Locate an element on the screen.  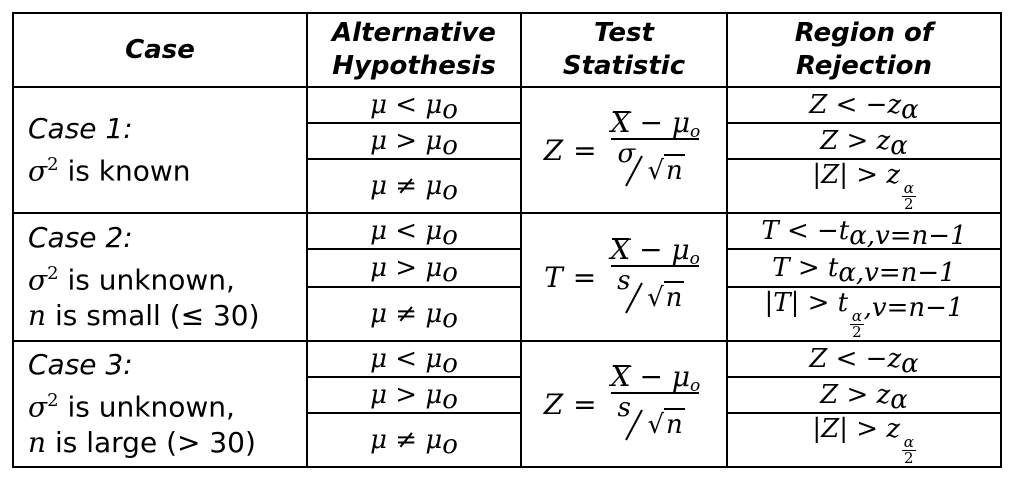
rejection-expression: |T| > t is located at coordinates (806, 303).